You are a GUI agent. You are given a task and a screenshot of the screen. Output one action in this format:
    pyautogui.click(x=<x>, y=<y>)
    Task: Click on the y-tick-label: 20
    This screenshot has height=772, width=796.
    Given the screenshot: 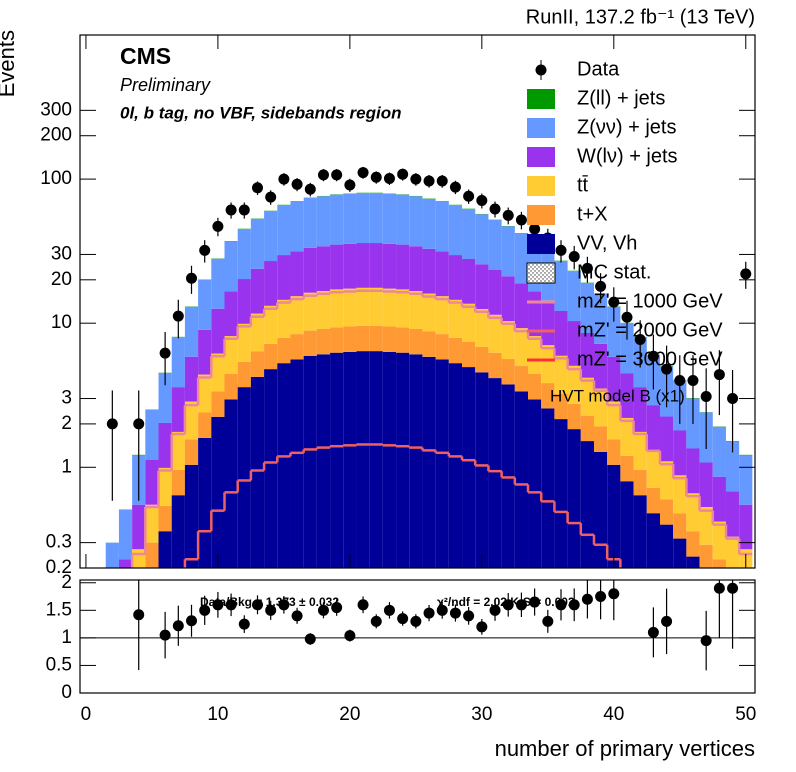 What is the action you would take?
    pyautogui.click(x=61, y=279)
    